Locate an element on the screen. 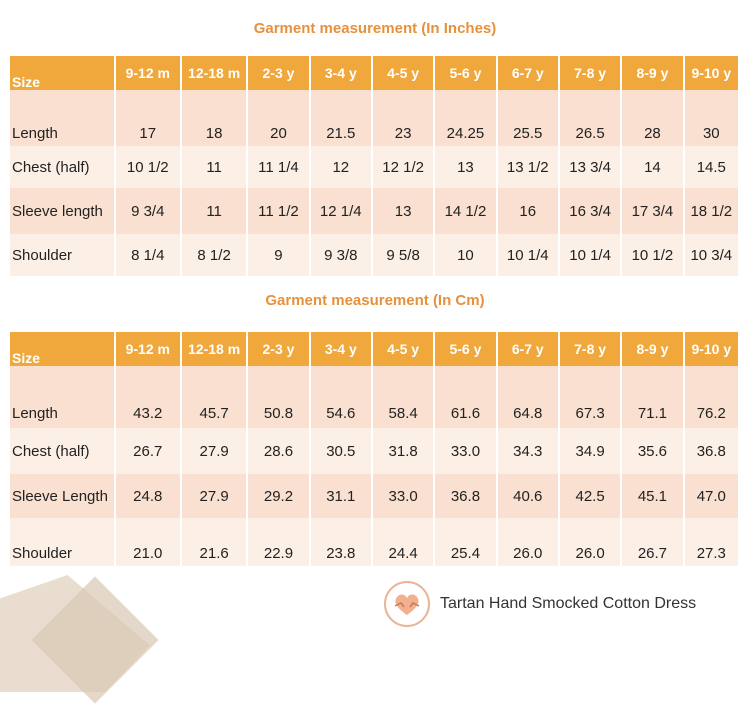 The height and width of the screenshot is (704, 750). table-cell: 27.3 is located at coordinates (711, 542).